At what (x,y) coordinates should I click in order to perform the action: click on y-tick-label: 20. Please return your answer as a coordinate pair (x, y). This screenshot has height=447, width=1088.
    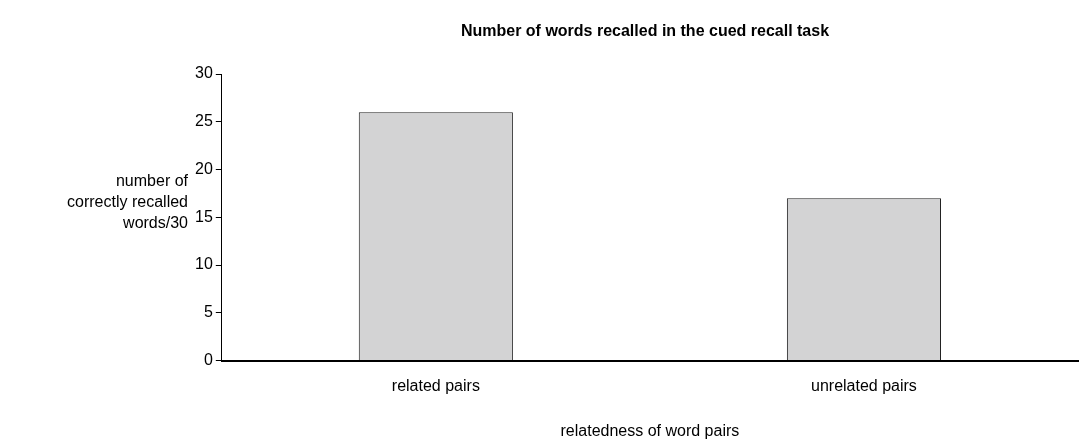
    Looking at the image, I should click on (204, 168).